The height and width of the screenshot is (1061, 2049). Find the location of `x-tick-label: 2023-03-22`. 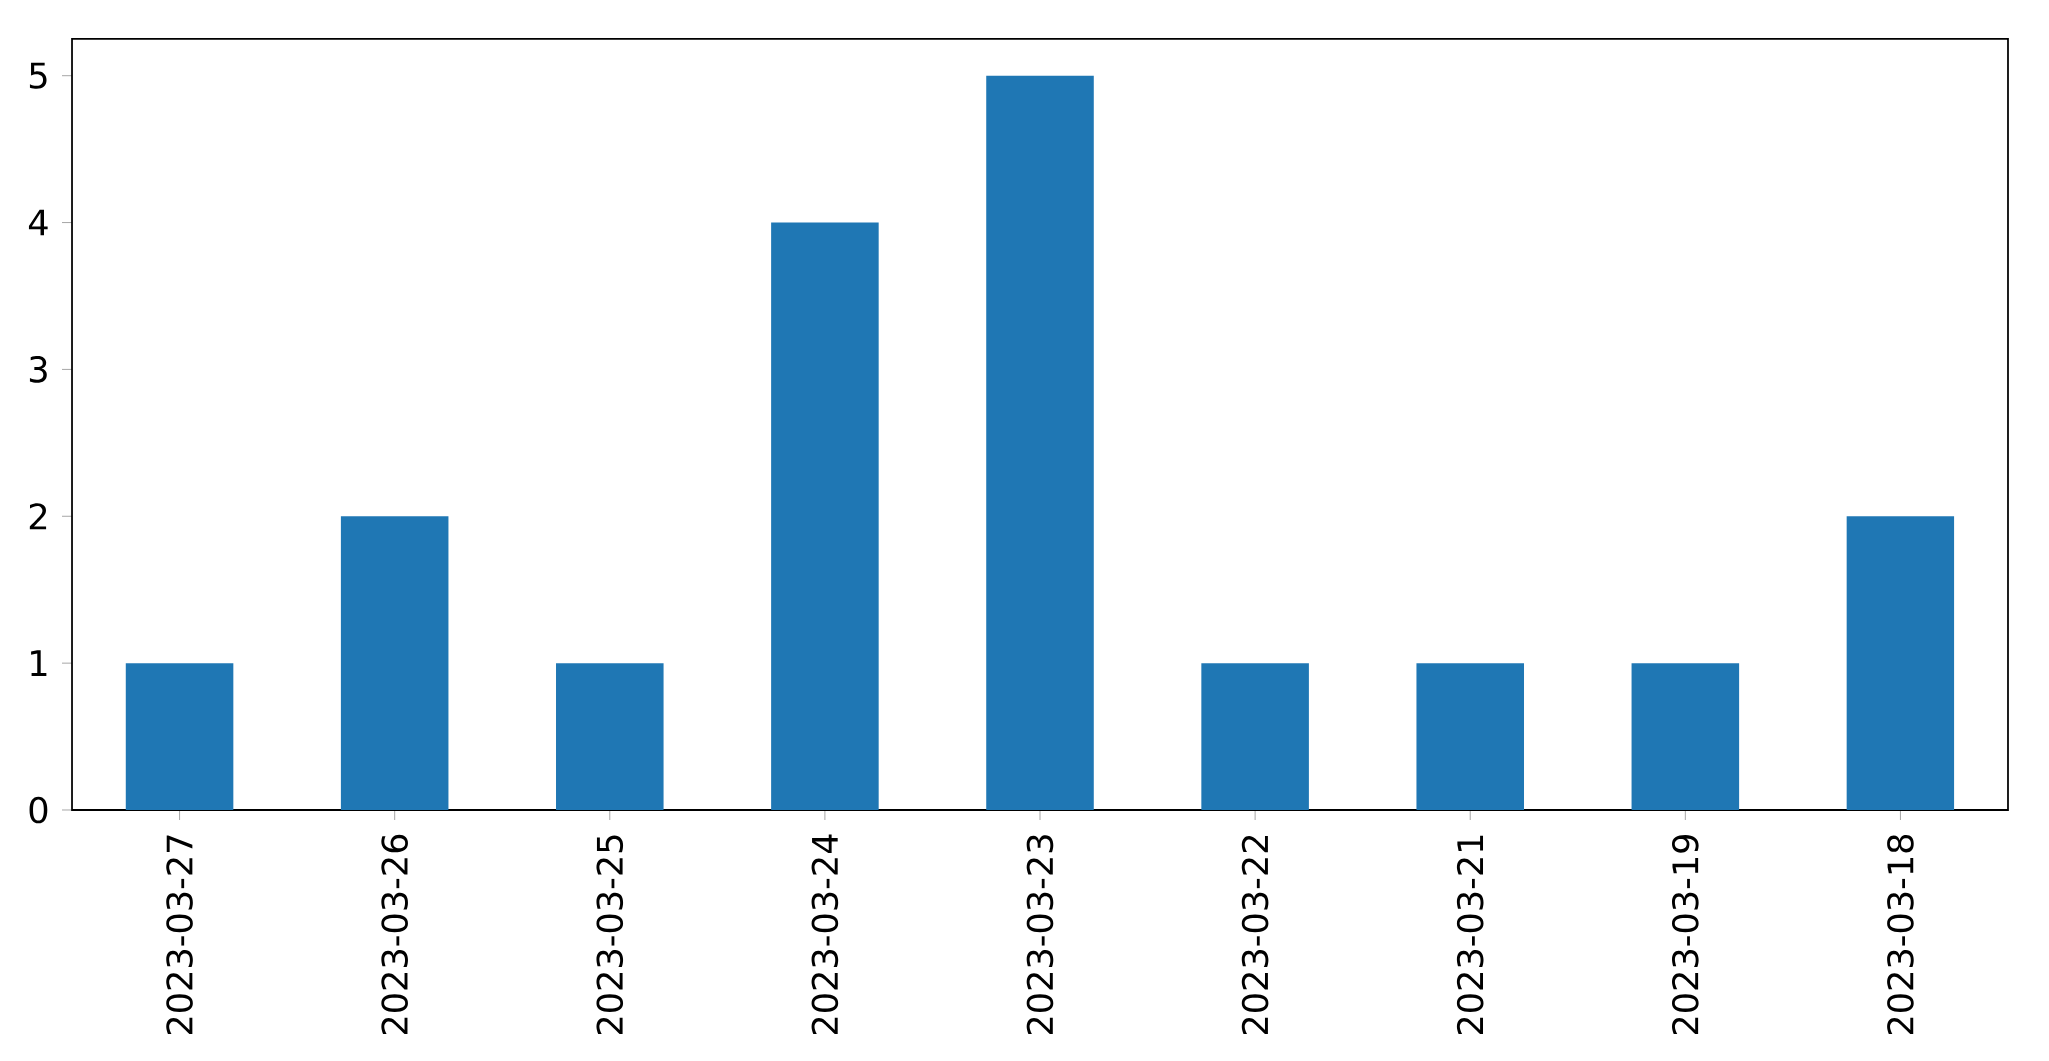

x-tick-label: 2023-03-22 is located at coordinates (1255, 935).